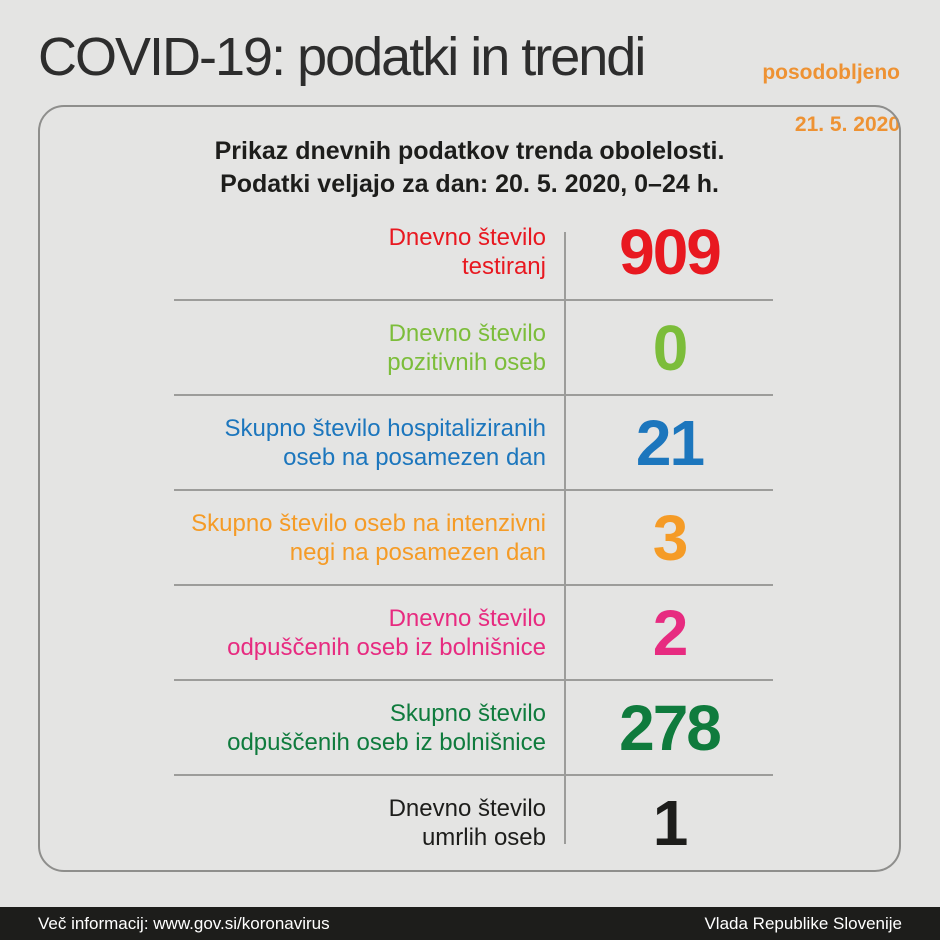  What do you see at coordinates (370, 252) in the screenshot?
I see `stat-label: Dnevno število testiranj` at bounding box center [370, 252].